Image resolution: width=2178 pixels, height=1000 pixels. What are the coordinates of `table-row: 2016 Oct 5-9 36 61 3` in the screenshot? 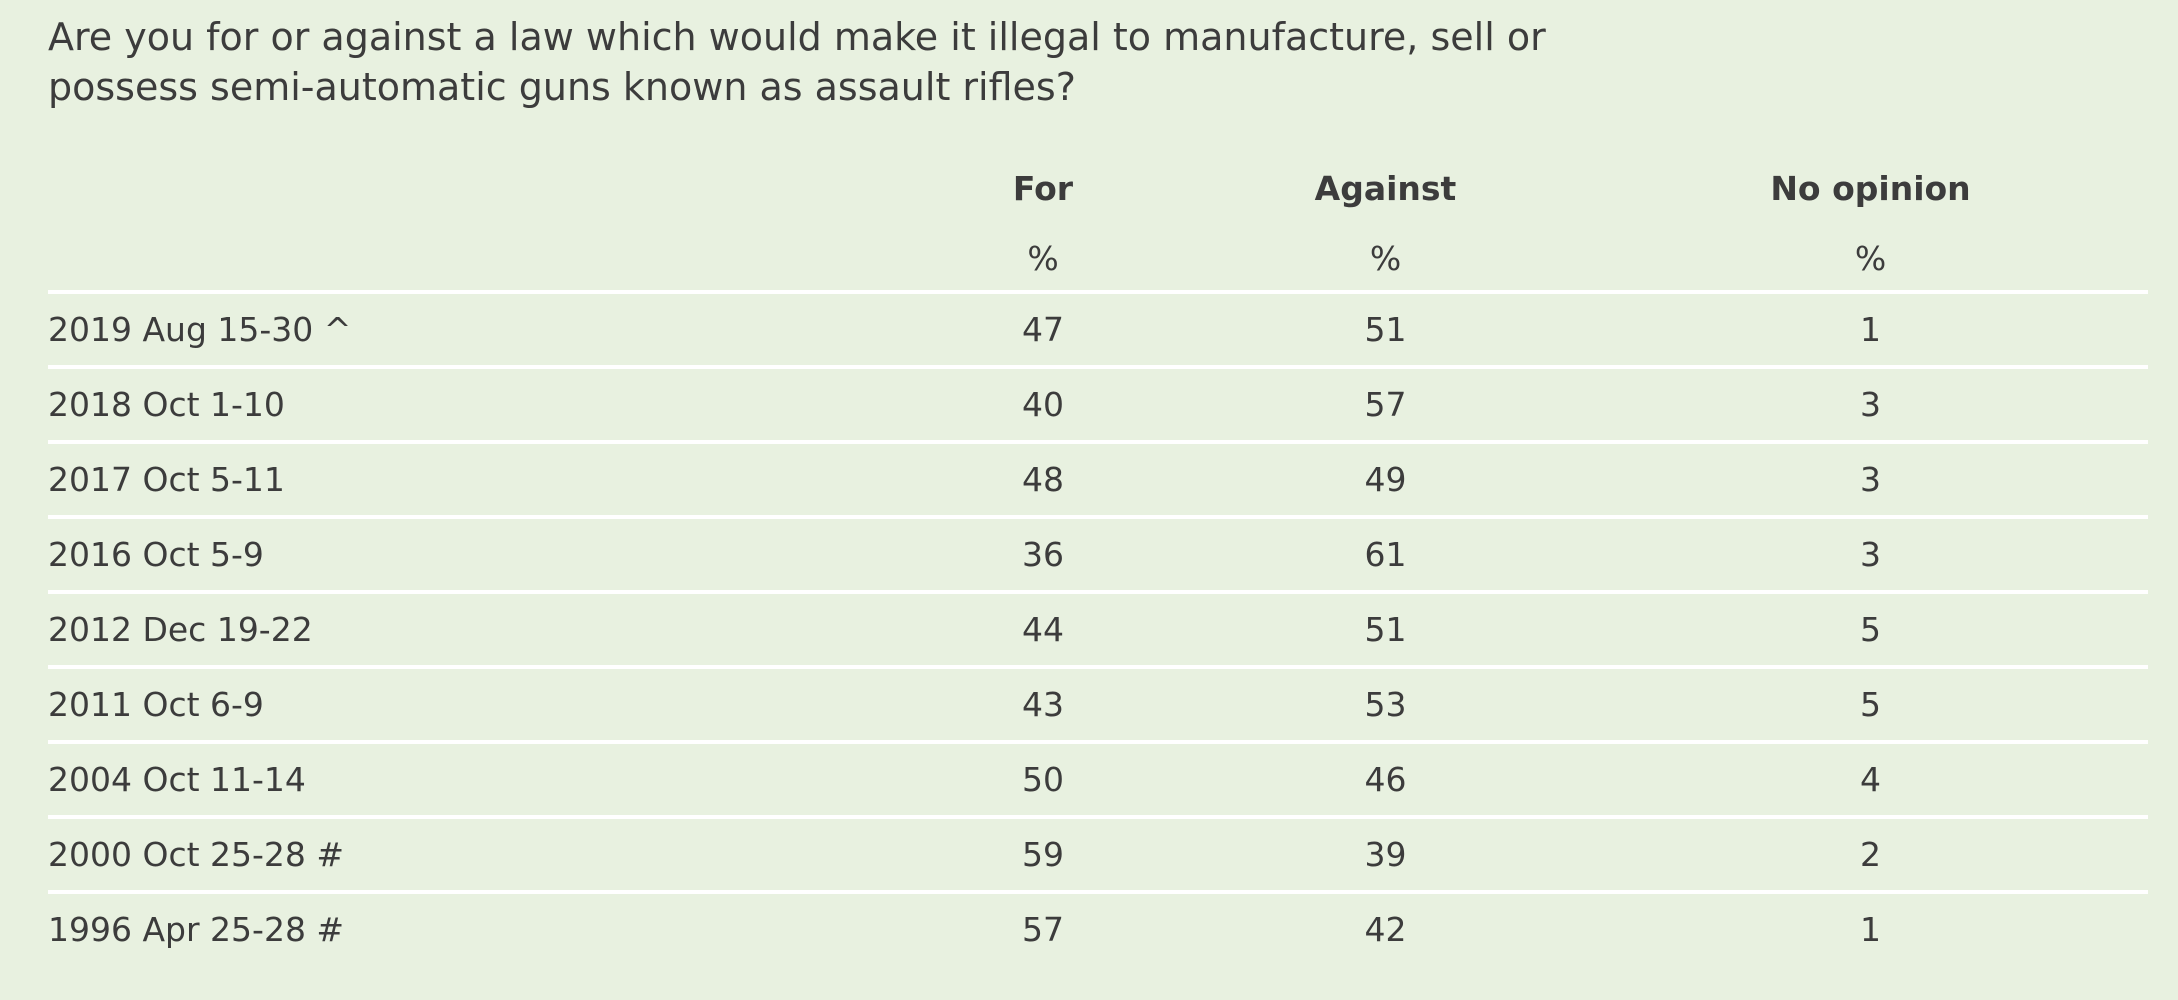 It's located at (1098, 553).